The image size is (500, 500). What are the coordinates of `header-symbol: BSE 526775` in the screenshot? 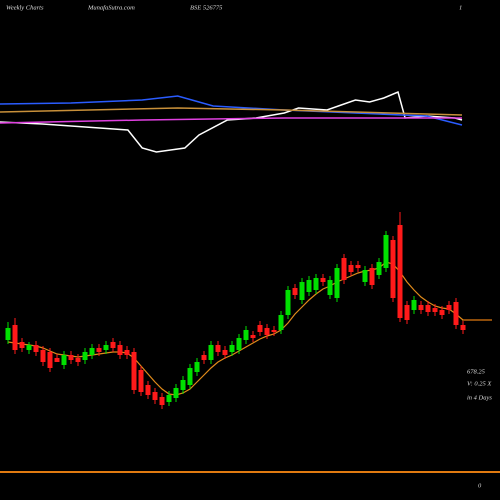 It's located at (206, 7).